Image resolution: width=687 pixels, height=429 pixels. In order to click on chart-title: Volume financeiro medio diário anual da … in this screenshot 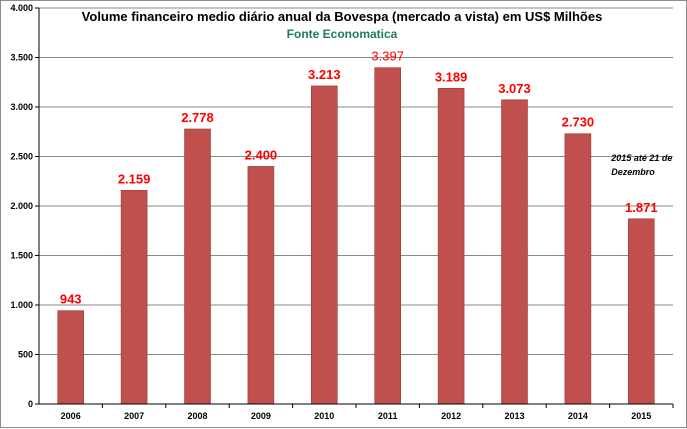, I will do `click(342, 16)`.